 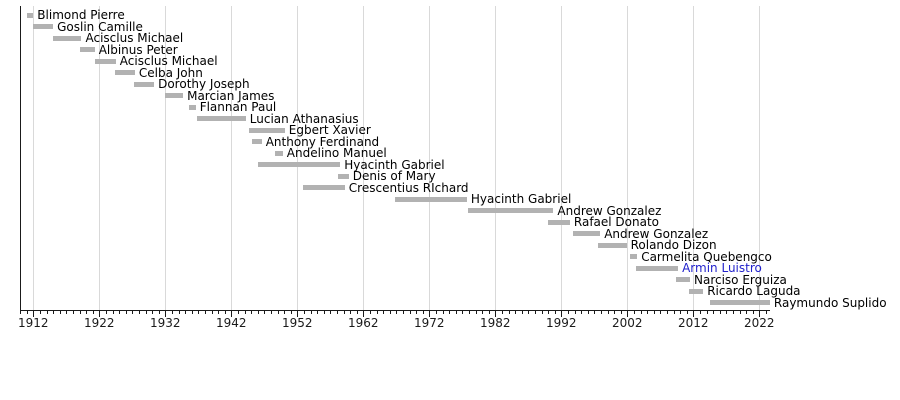 What do you see at coordinates (297, 323) in the screenshot?
I see `axis-tick-label: 1952` at bounding box center [297, 323].